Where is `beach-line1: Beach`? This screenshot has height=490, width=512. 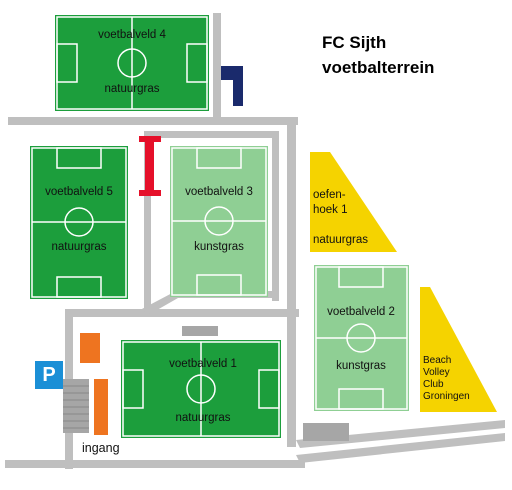
beach-line1: Beach is located at coordinates (437, 360).